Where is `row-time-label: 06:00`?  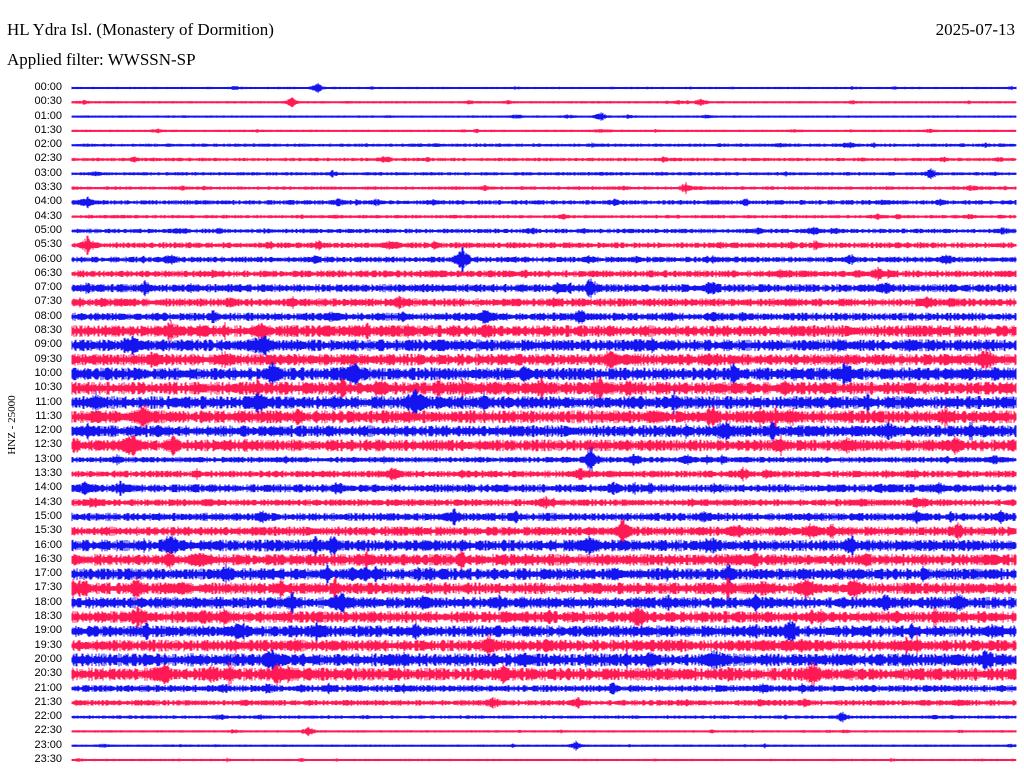 row-time-label: 06:00 is located at coordinates (48, 258).